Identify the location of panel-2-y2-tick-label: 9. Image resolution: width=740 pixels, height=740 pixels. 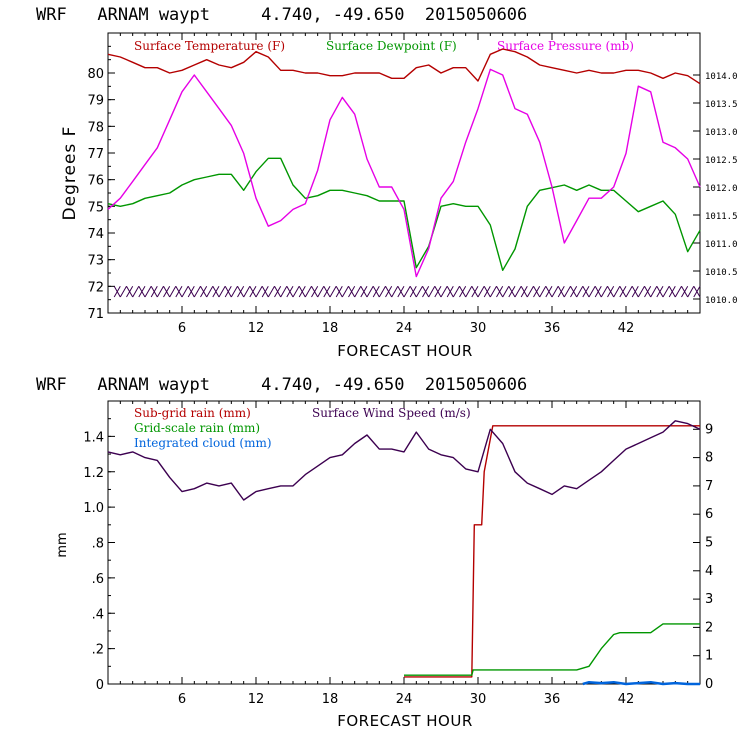
(709, 429).